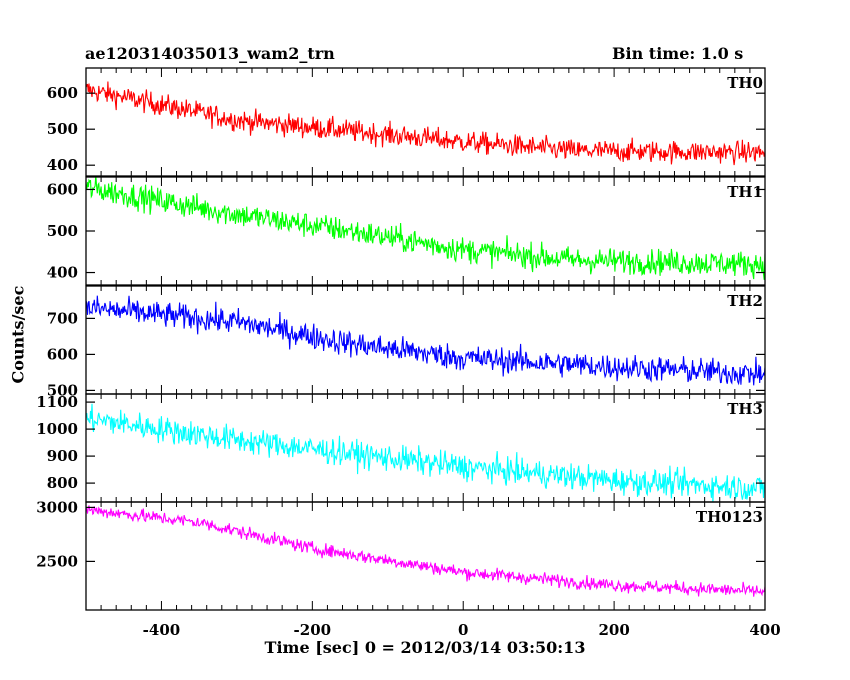  Describe the element at coordinates (678, 53) in the screenshot. I see `bin-time-label: Bin time: 1.0 s` at that location.